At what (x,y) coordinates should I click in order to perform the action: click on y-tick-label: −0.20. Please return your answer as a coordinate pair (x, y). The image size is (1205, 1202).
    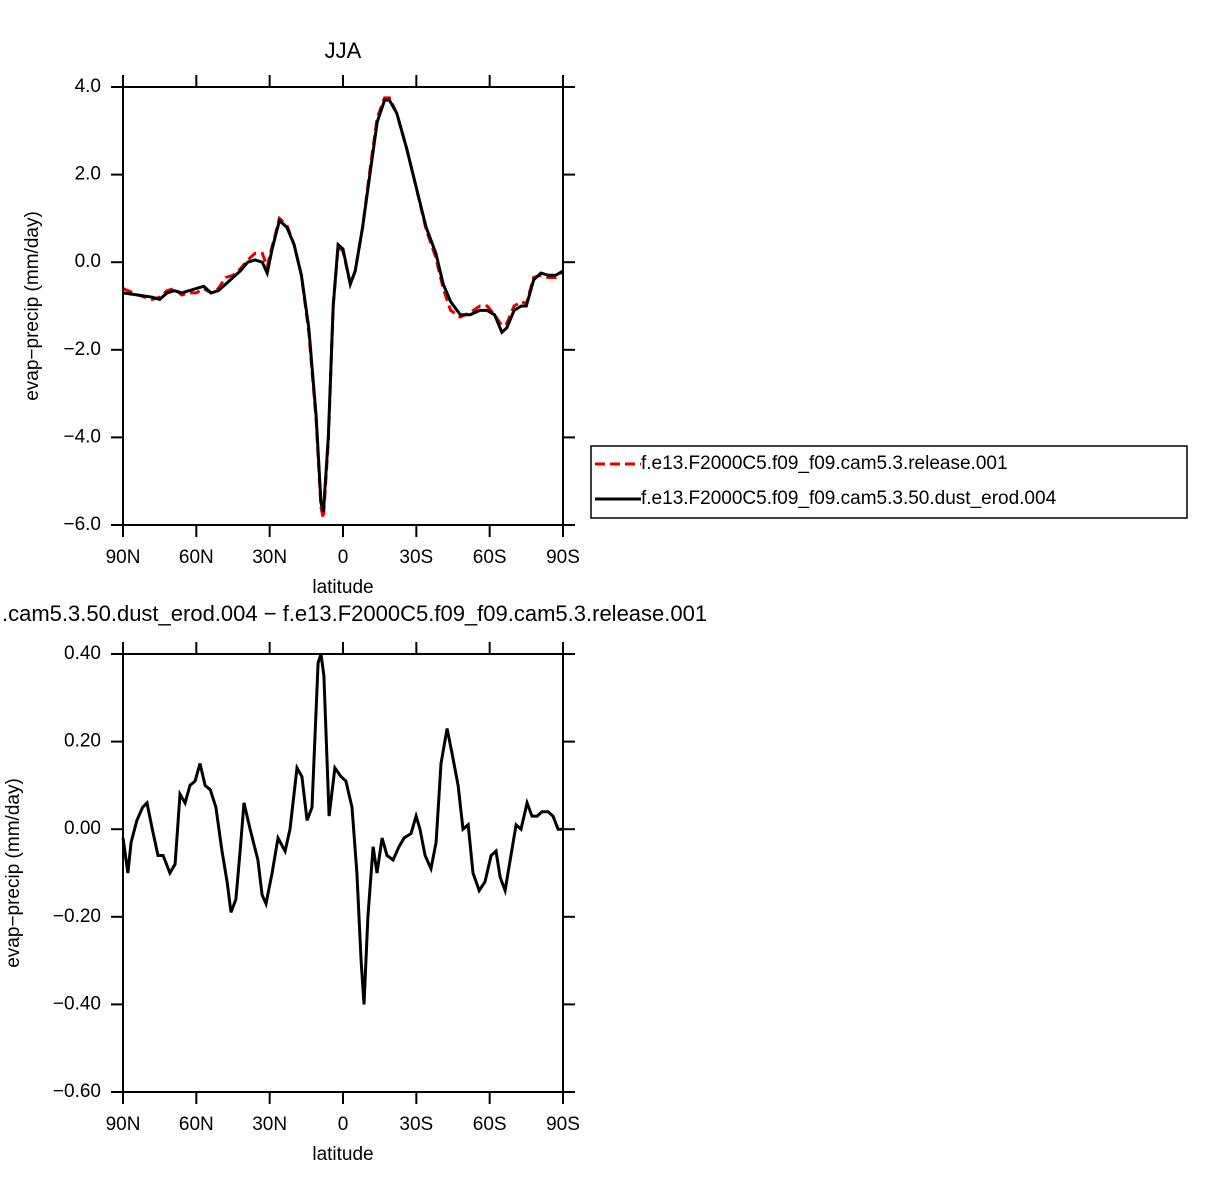
    Looking at the image, I should click on (77, 916).